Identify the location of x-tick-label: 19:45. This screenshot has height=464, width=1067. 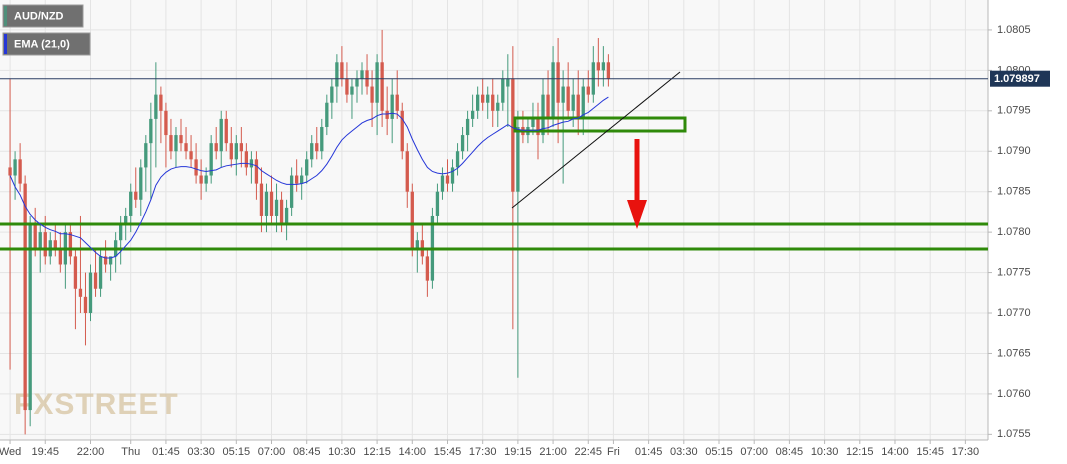
(45, 452).